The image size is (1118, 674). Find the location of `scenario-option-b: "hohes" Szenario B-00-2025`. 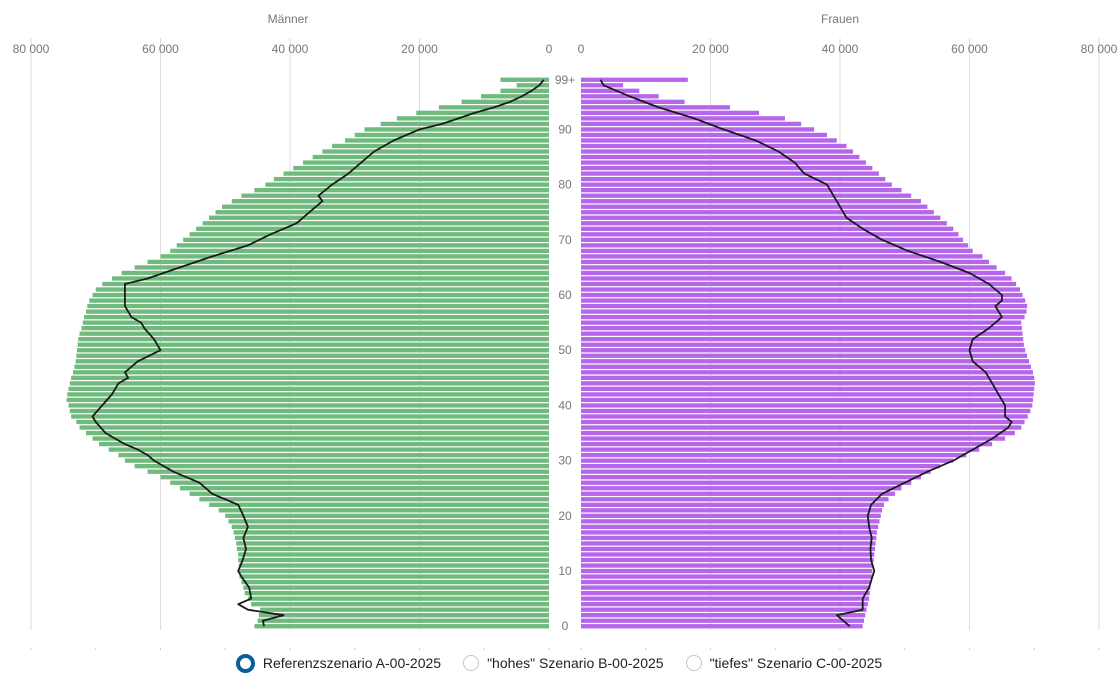

scenario-option-b: "hohes" Szenario B-00-2025 is located at coordinates (563, 663).